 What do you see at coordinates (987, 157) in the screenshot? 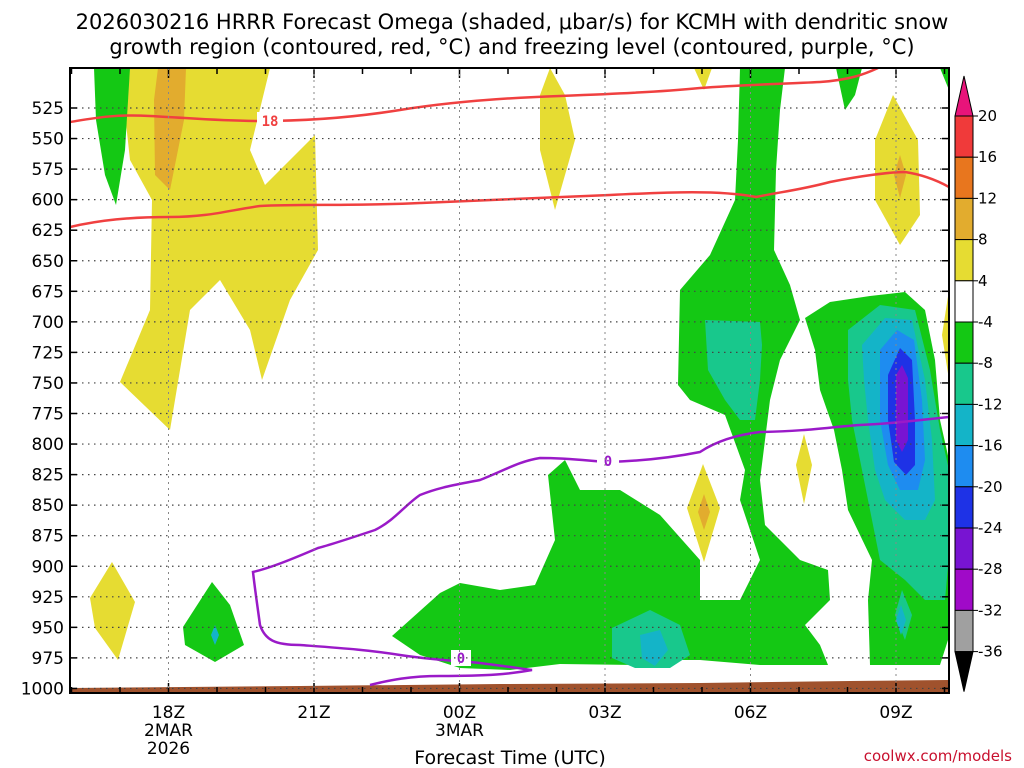
I see `colorbar-label: 16` at bounding box center [987, 157].